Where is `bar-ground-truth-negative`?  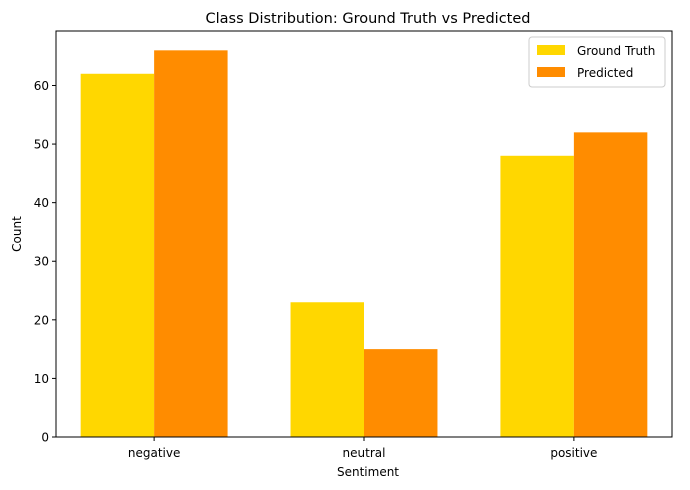 bar-ground-truth-negative is located at coordinates (117, 255).